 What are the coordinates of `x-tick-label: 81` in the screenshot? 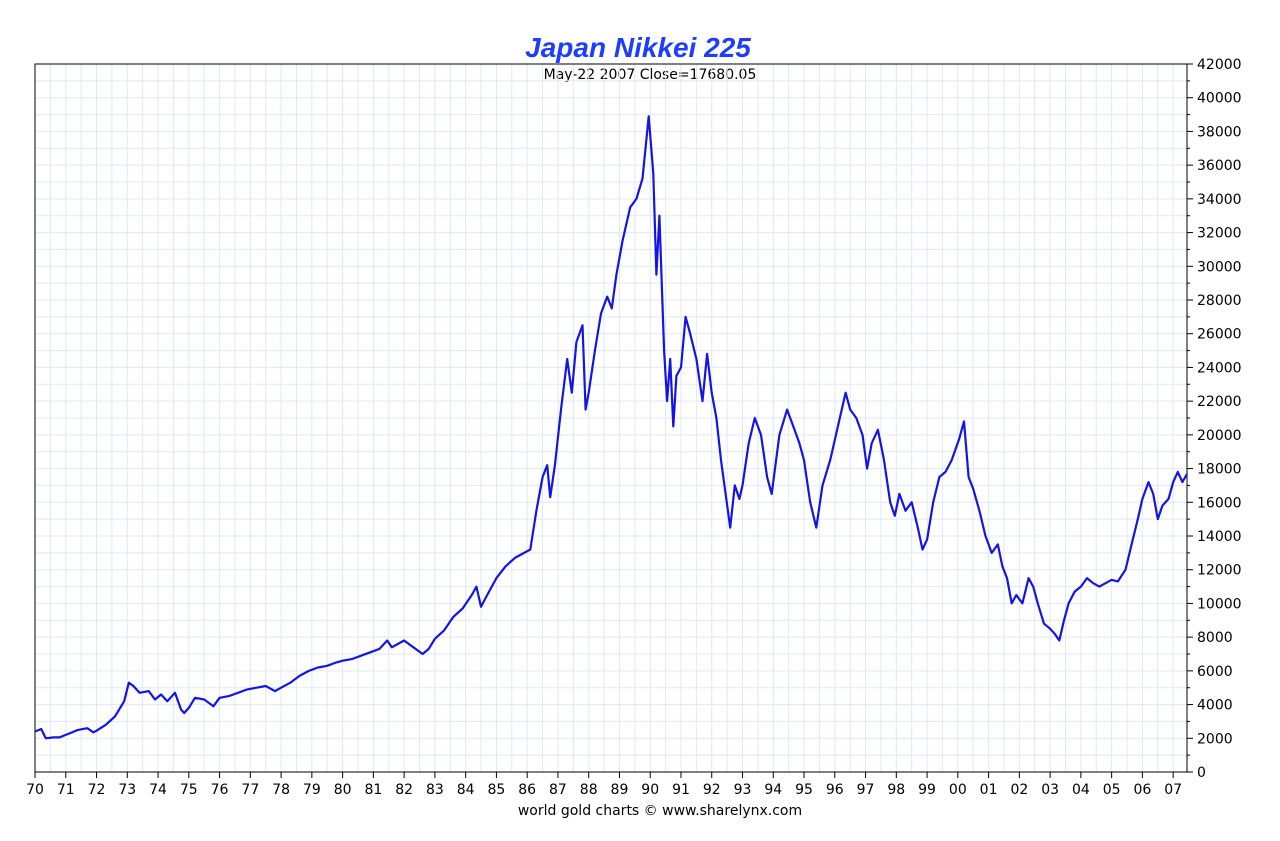 It's located at (373, 790).